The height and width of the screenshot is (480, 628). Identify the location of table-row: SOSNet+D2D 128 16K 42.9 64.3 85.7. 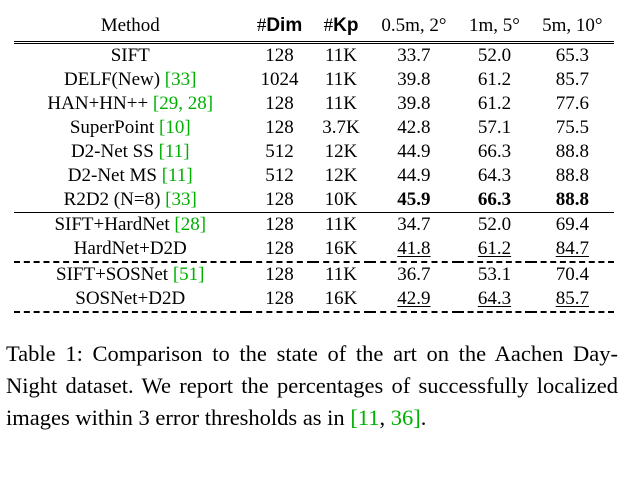
(314, 299).